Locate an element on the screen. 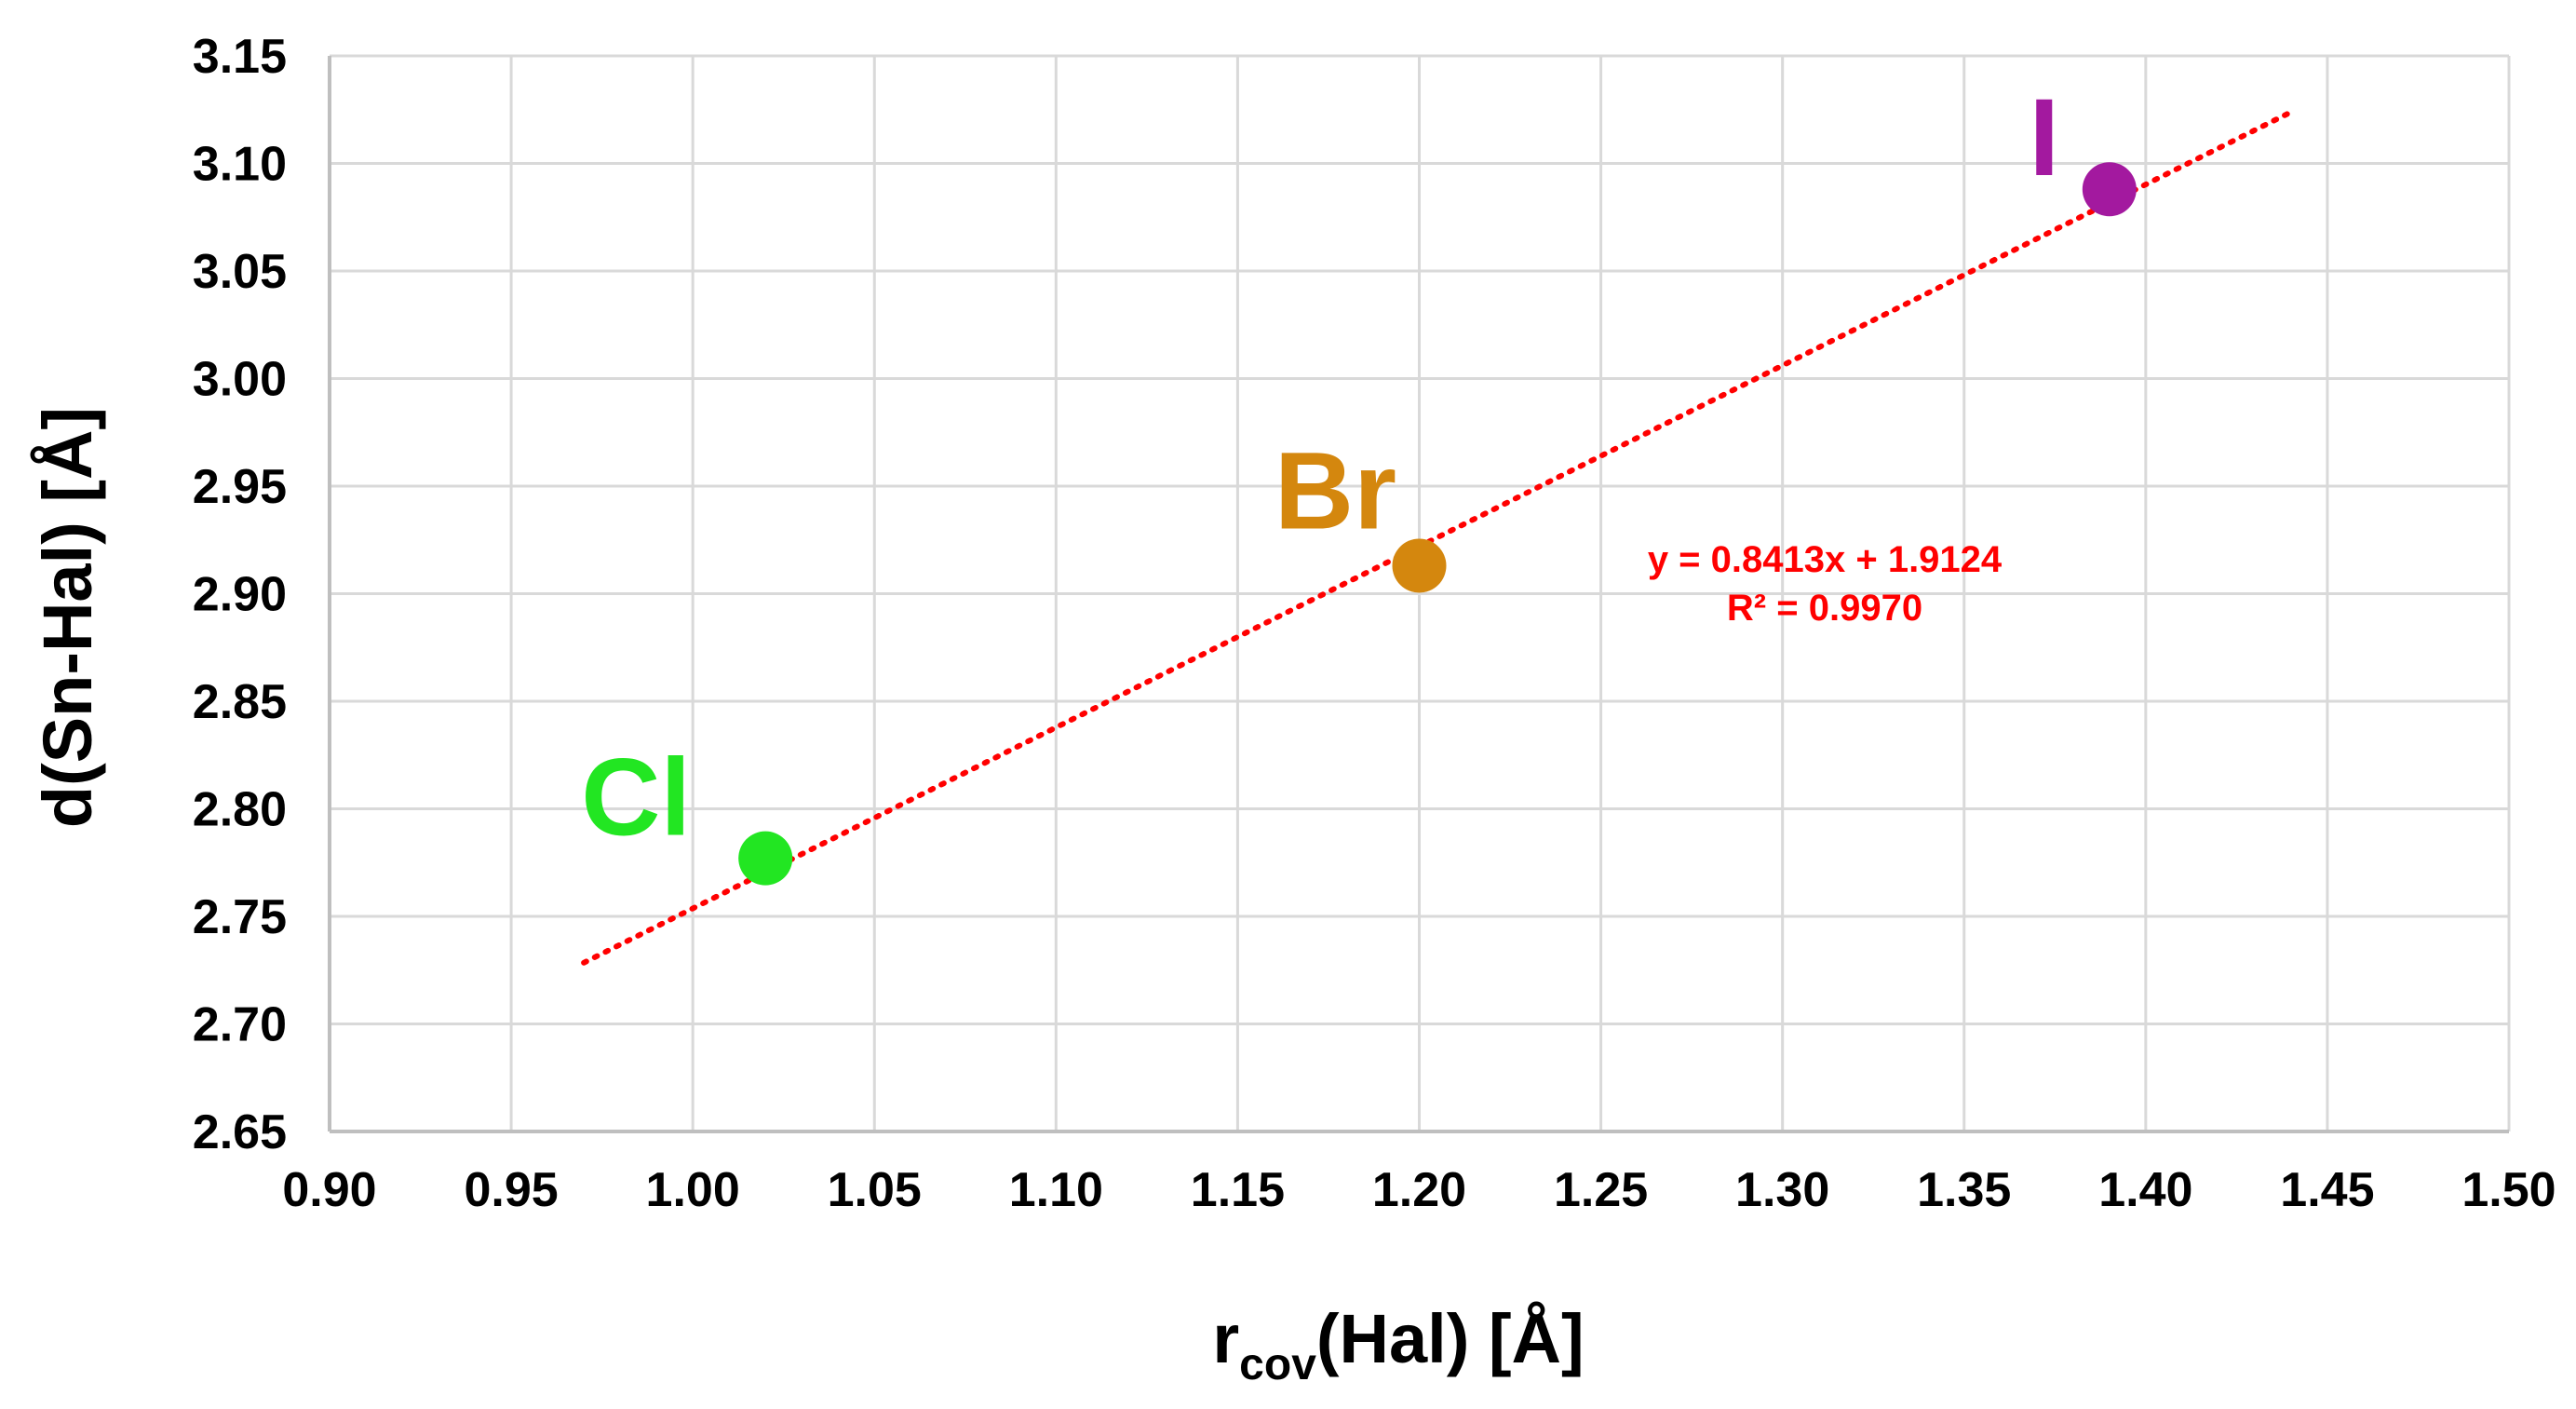 Image resolution: width=2576 pixels, height=1409 pixels. x-tick-label: 1.25 is located at coordinates (1601, 1190).